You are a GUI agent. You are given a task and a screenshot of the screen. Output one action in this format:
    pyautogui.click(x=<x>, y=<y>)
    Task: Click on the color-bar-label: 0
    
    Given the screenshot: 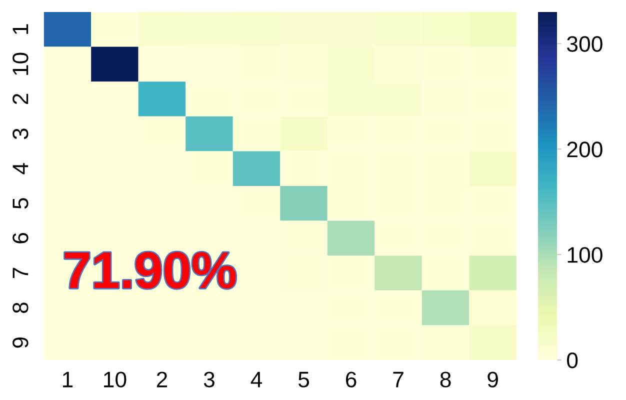 What is the action you would take?
    pyautogui.click(x=572, y=360)
    